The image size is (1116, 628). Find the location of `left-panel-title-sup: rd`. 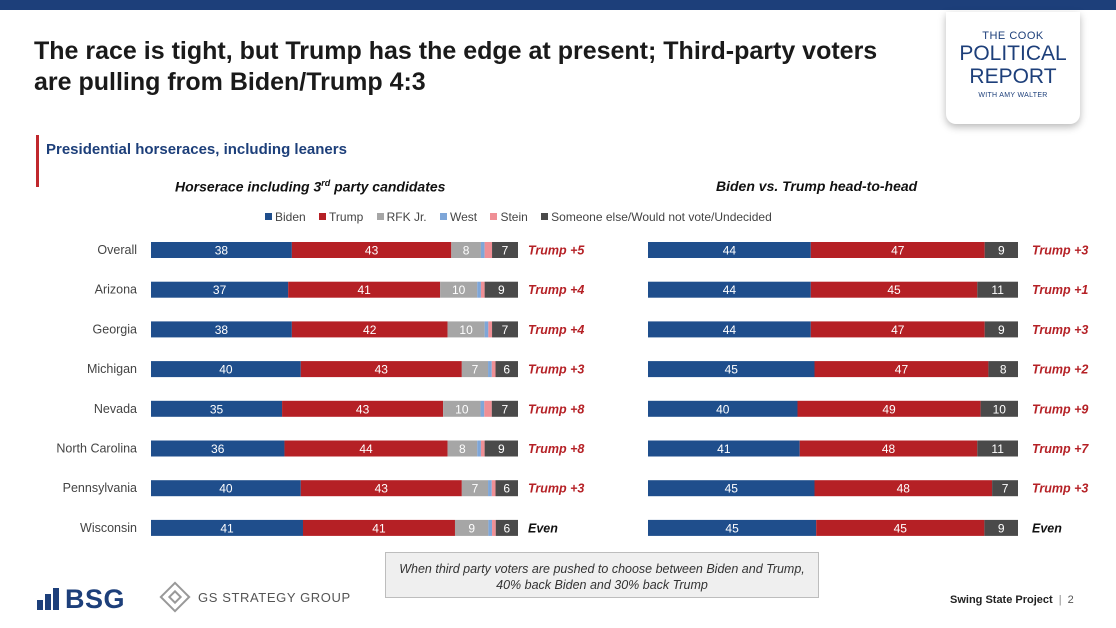

left-panel-title-sup: rd is located at coordinates (326, 183).